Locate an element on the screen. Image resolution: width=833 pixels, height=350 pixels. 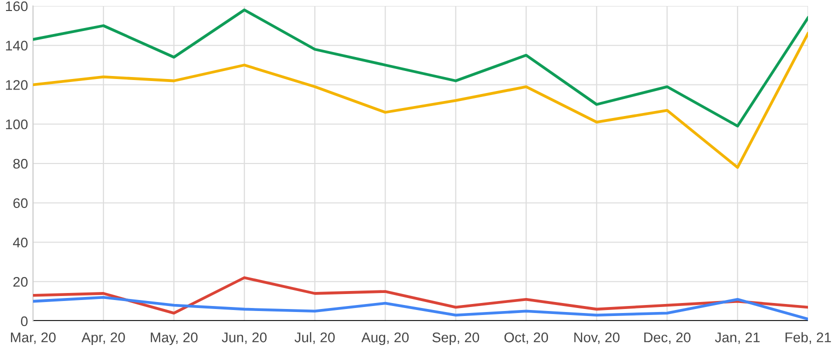
x-tick-label: Sep, 20 is located at coordinates (456, 339).